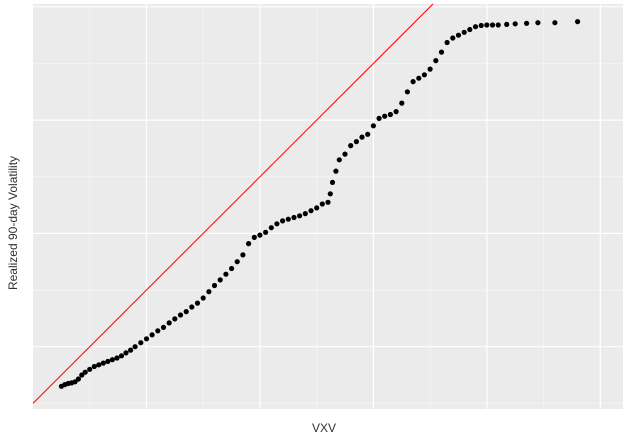  I want to click on y-axis-title: Realized 90-day Volatility, so click(13, 223).